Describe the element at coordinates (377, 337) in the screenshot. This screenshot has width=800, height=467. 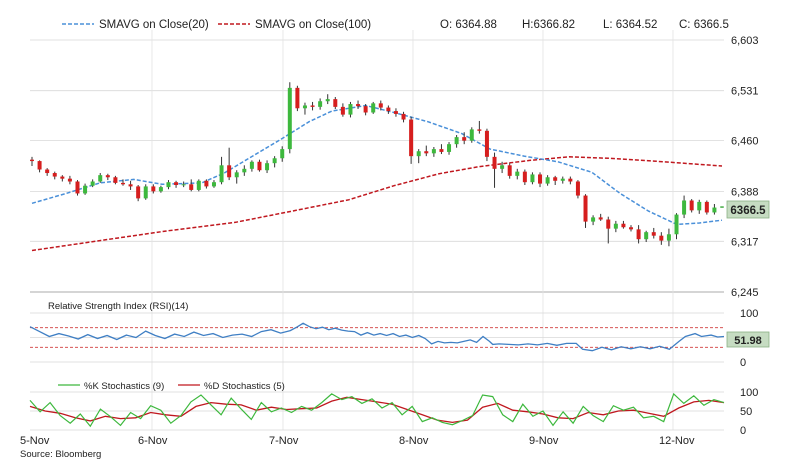
I see `rsi-line` at that location.